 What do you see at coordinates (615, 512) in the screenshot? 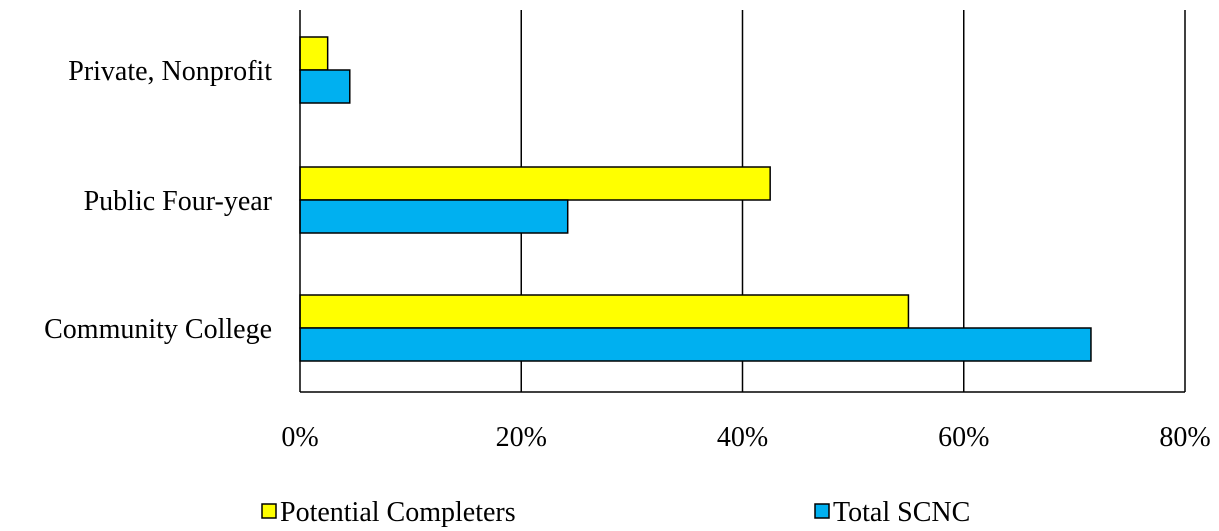
I see `legend: Potential Completers Total SCNC` at bounding box center [615, 512].